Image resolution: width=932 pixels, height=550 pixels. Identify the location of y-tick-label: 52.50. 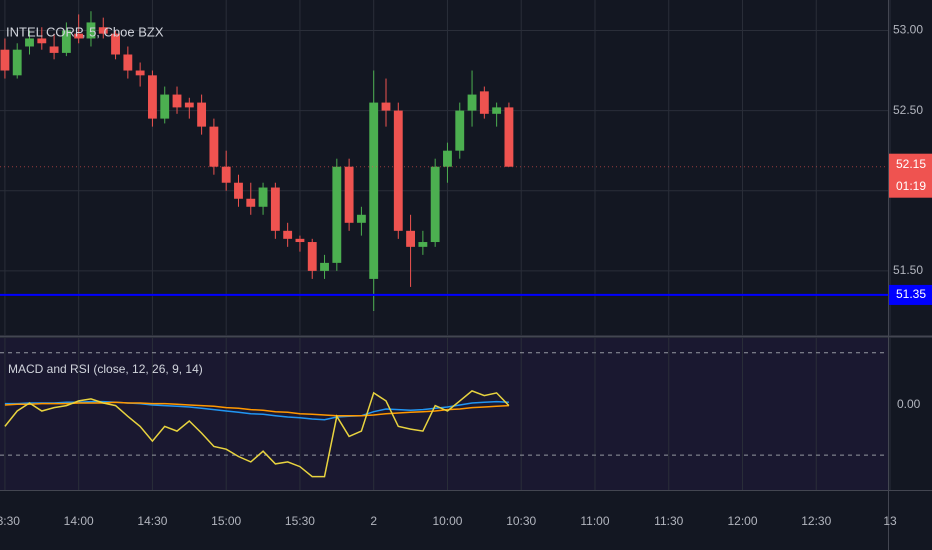
(908, 110).